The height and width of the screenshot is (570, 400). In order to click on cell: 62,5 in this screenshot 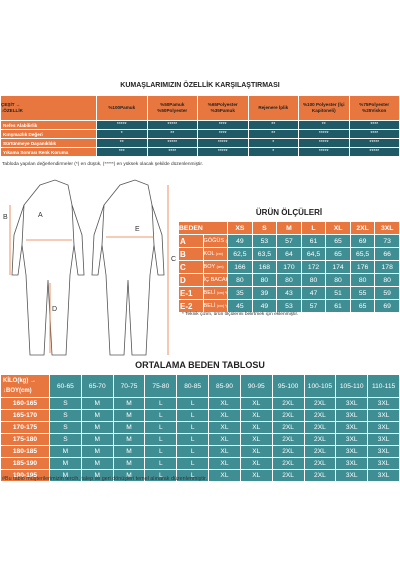, I will do `click(240, 254)`.